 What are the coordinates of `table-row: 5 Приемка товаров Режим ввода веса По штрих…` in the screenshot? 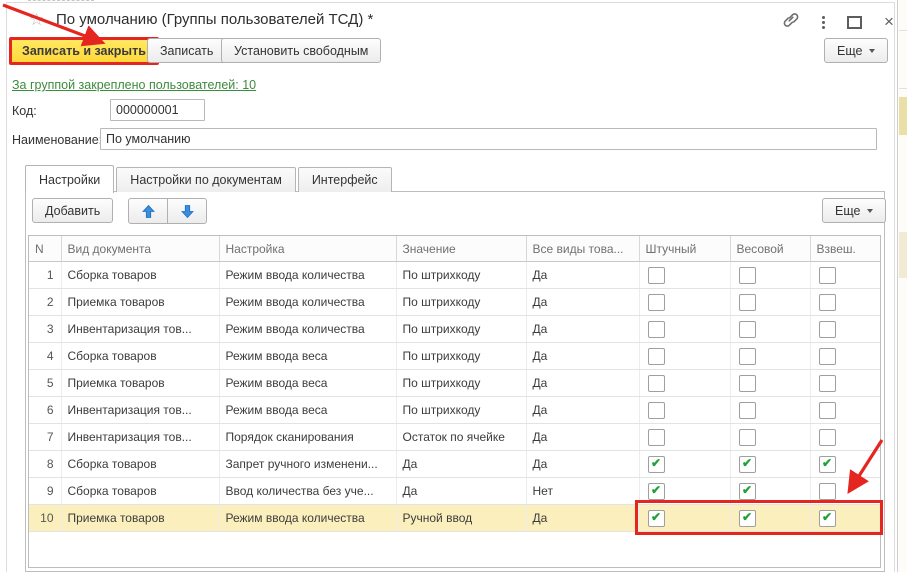 It's located at (454, 383).